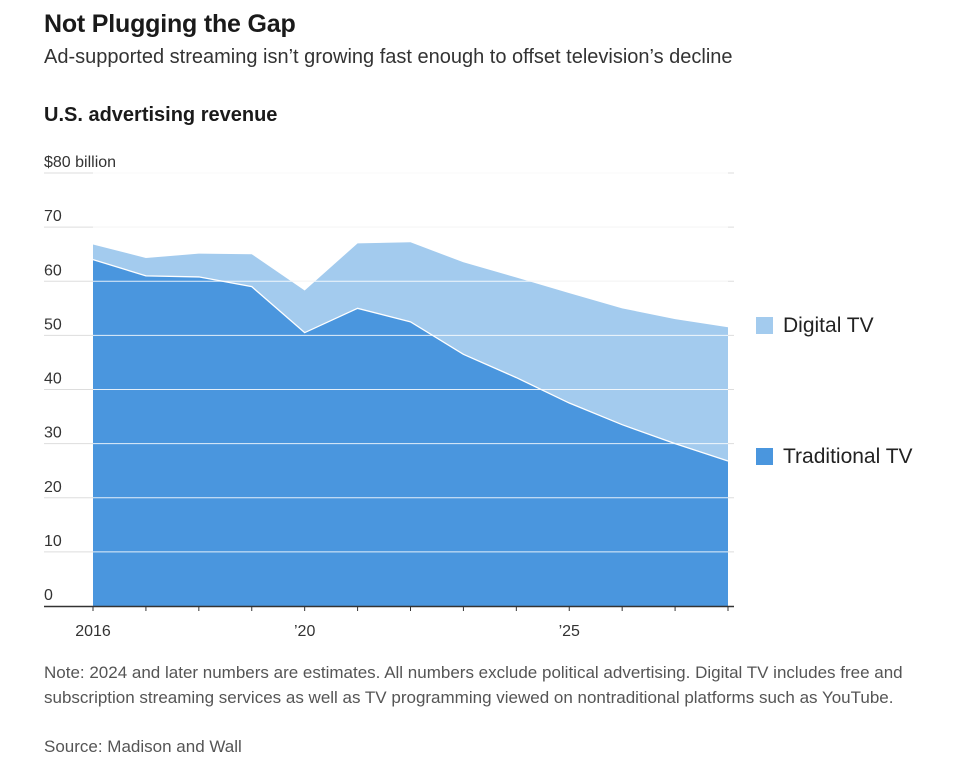 The image size is (976, 775). Describe the element at coordinates (53, 270) in the screenshot. I see `y-tick-label: 60` at that location.